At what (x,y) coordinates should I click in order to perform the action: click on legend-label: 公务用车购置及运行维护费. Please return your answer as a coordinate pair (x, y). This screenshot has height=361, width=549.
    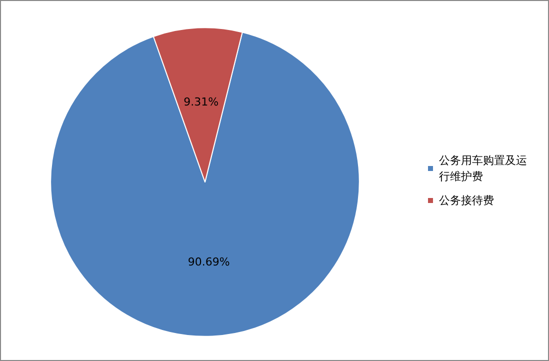
    Looking at the image, I should click on (483, 168).